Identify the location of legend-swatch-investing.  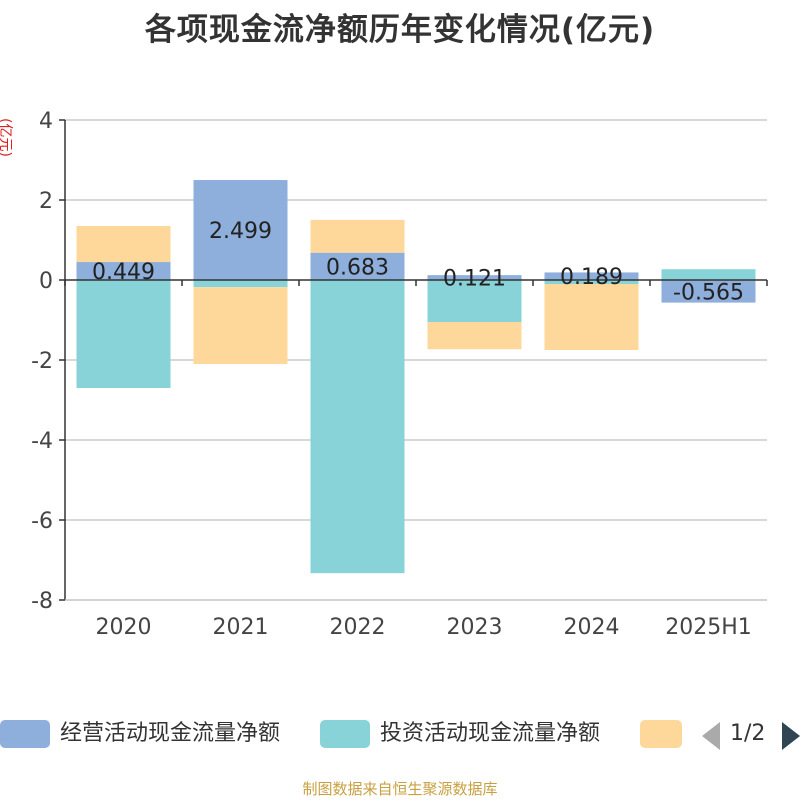
(345, 734).